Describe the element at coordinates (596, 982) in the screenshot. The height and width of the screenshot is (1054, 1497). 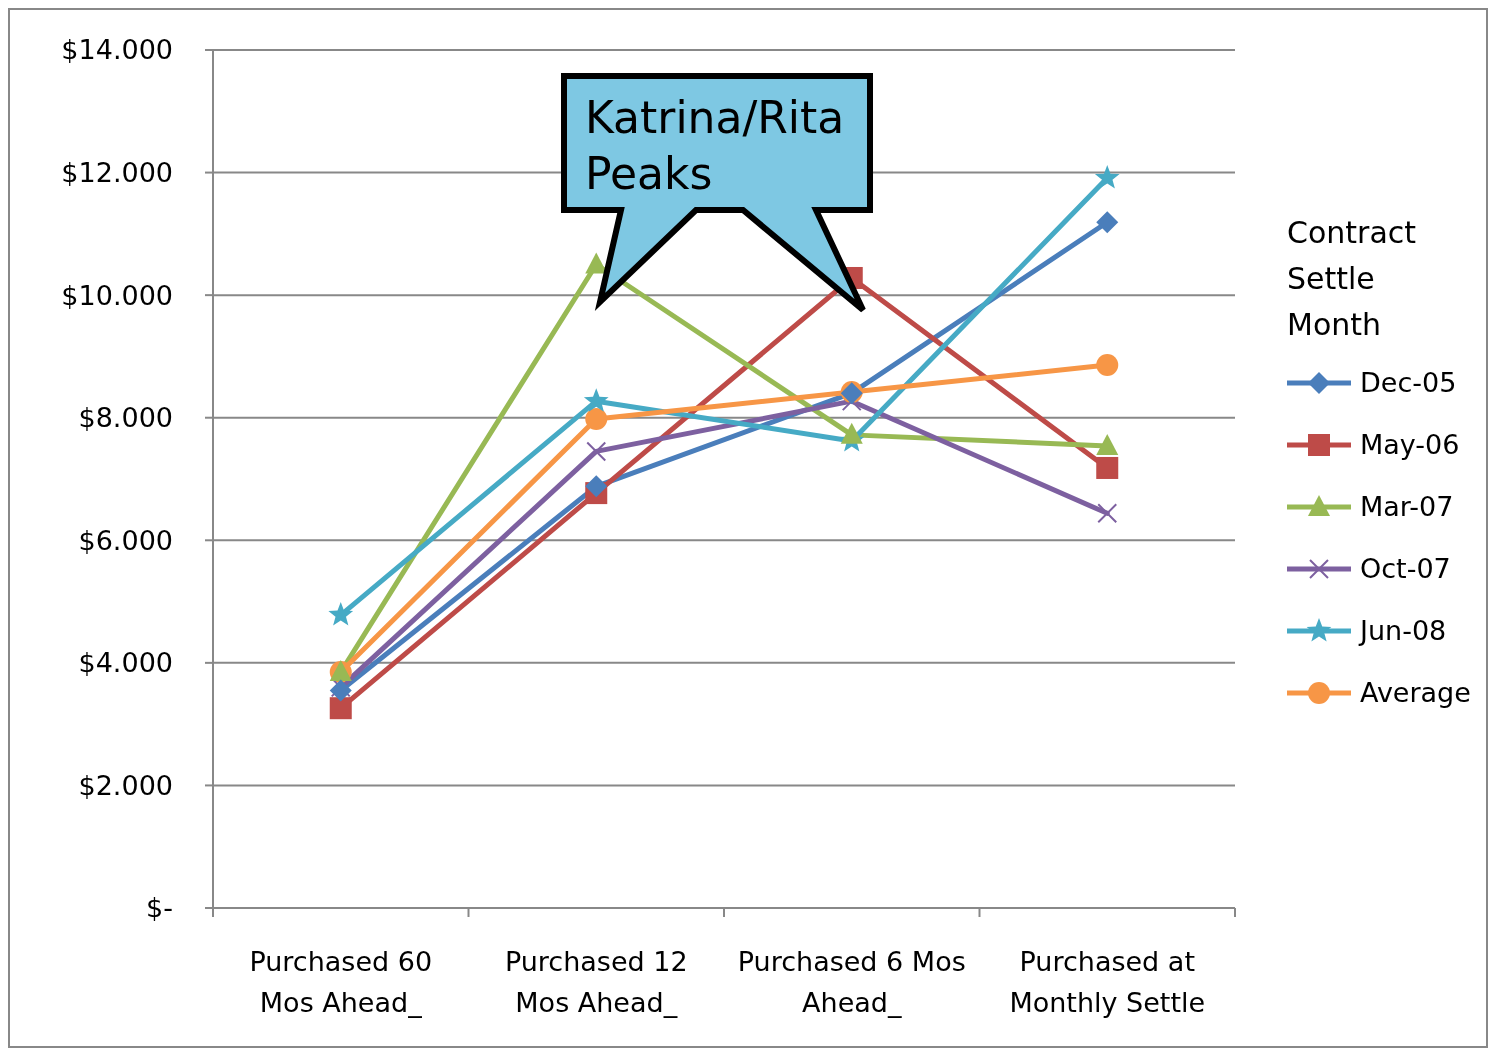
I see `x-tick-label: Purchased 12 Mos Ahead_` at that location.